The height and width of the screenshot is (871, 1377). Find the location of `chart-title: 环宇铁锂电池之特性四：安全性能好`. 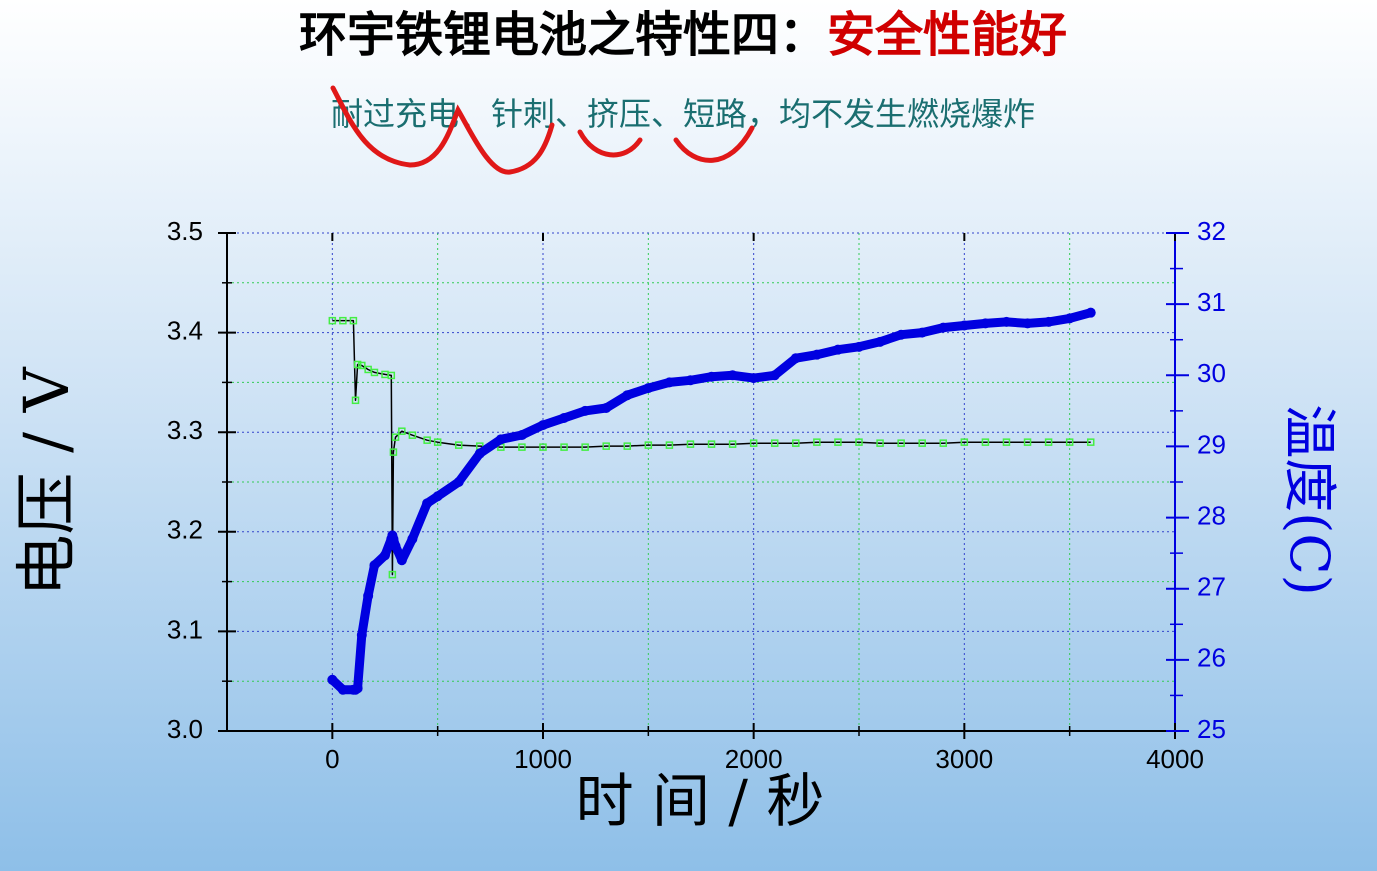

chart-title: 环宇铁锂电池之特性四：安全性能好 is located at coordinates (683, 35).